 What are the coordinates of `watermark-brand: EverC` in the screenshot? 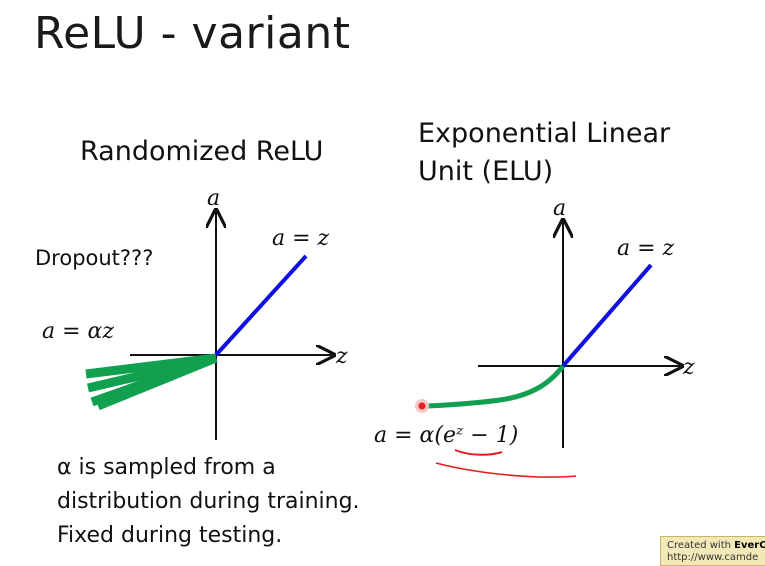 It's located at (749, 545).